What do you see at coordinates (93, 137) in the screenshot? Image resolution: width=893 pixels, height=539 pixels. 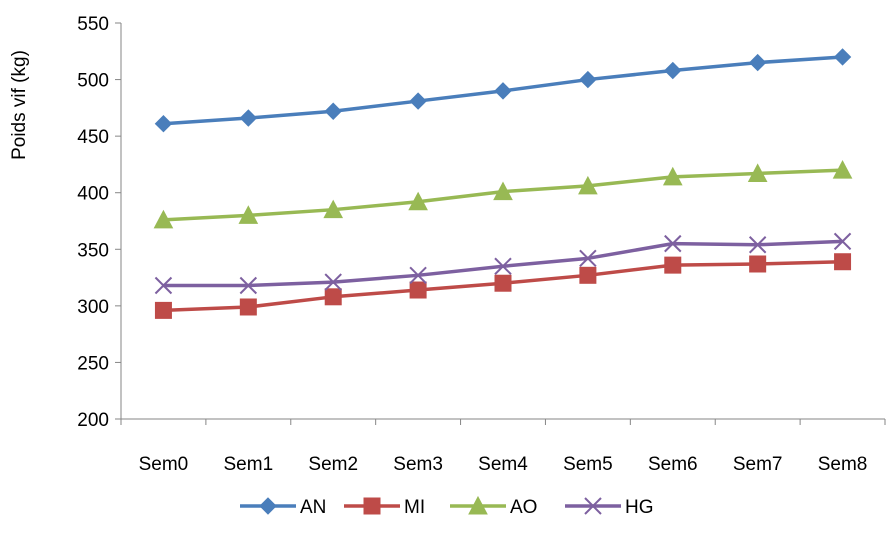 I see `y-tick-label: 450` at bounding box center [93, 137].